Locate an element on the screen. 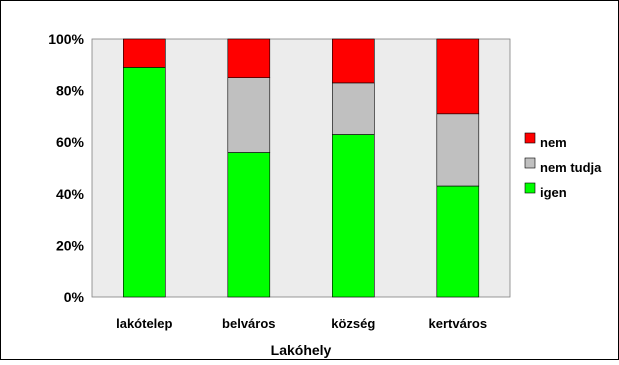  legend-label: igen is located at coordinates (553, 192).